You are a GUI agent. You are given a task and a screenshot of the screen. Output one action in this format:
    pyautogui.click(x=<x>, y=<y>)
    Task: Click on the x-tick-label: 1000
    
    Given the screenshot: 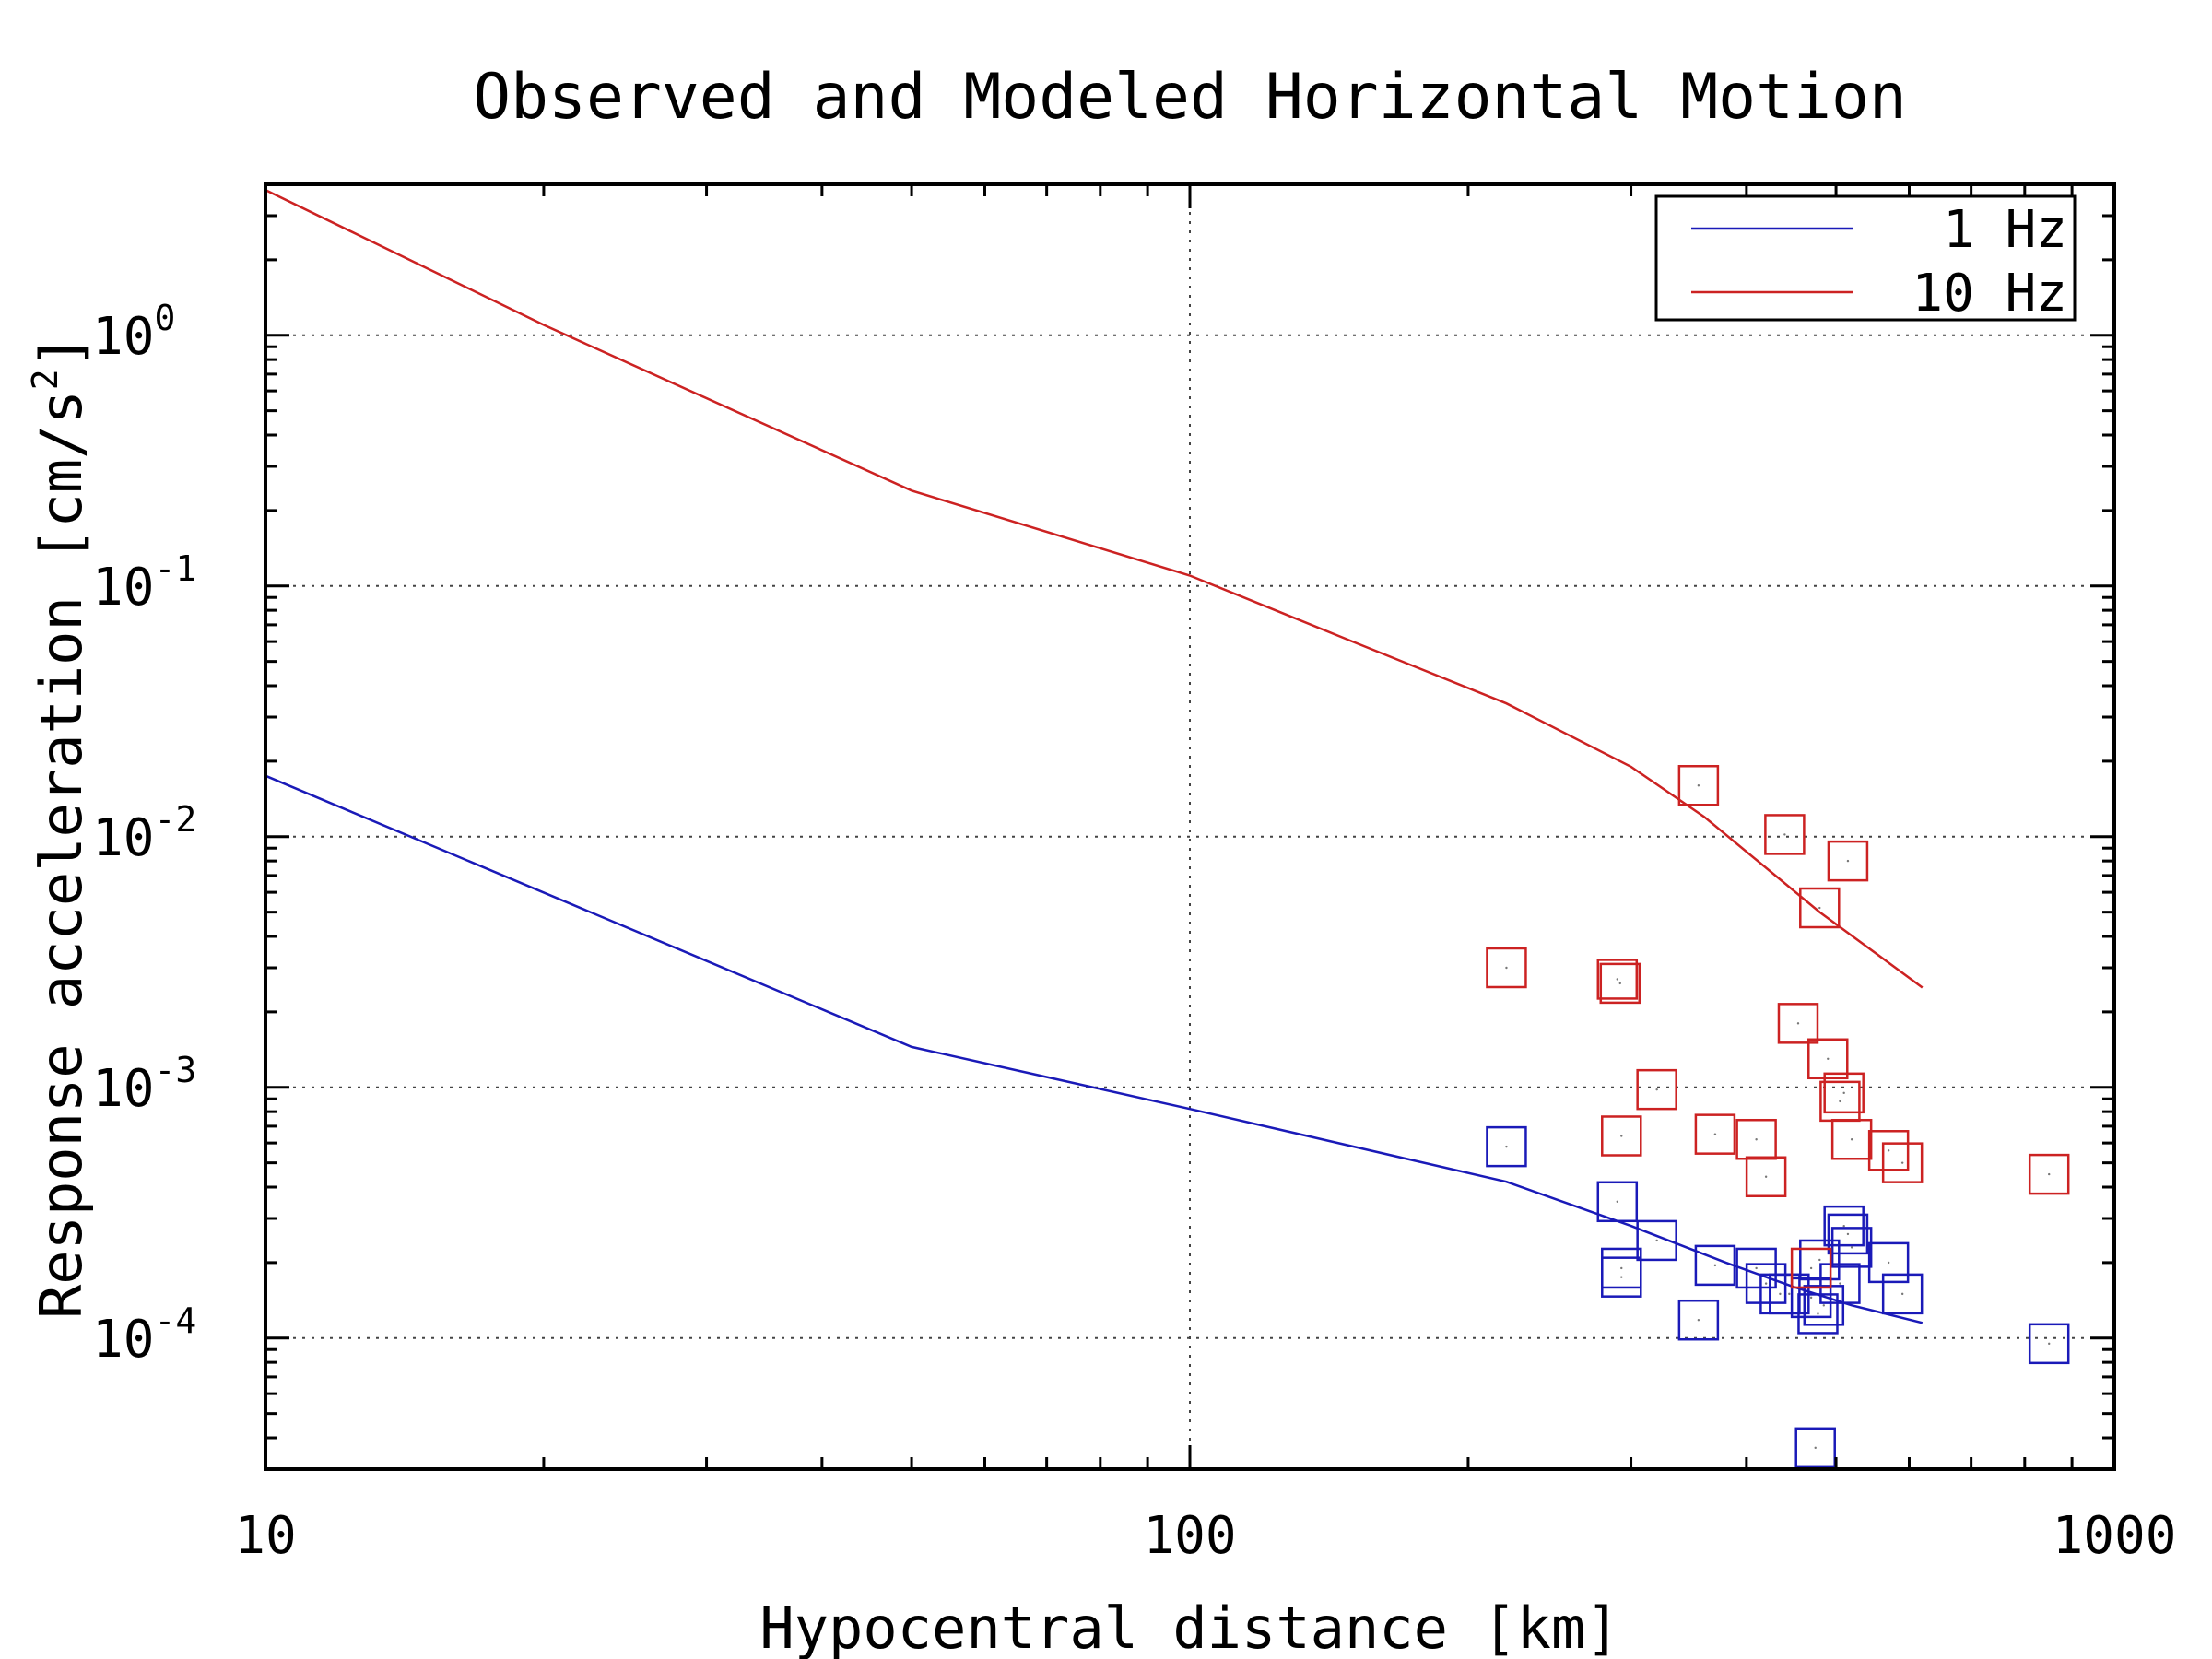 What is the action you would take?
    pyautogui.click(x=2115, y=1536)
    